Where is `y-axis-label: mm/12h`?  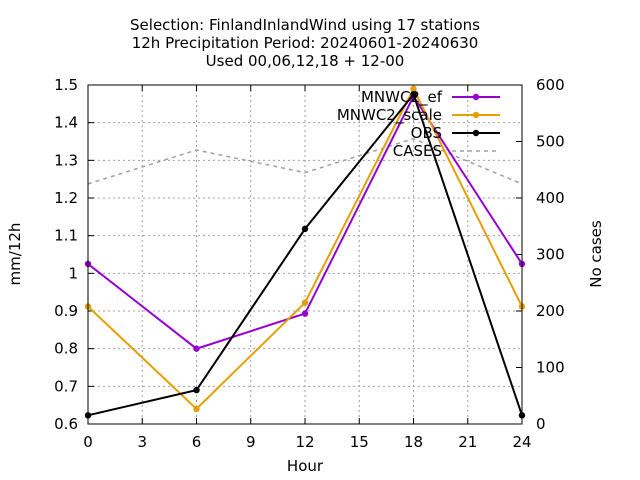 y-axis-label: mm/12h is located at coordinates (15, 254).